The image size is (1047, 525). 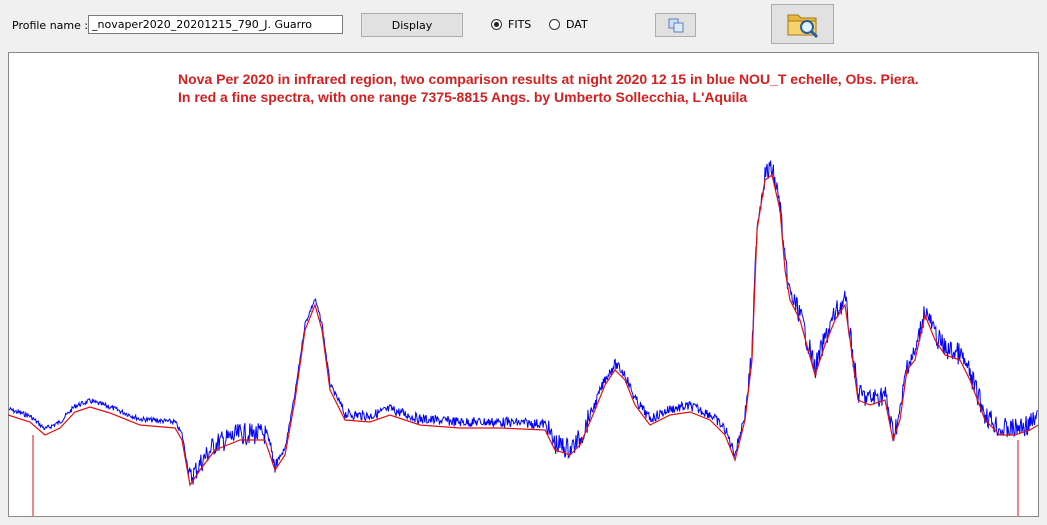 I want to click on open-button, so click(x=802, y=24).